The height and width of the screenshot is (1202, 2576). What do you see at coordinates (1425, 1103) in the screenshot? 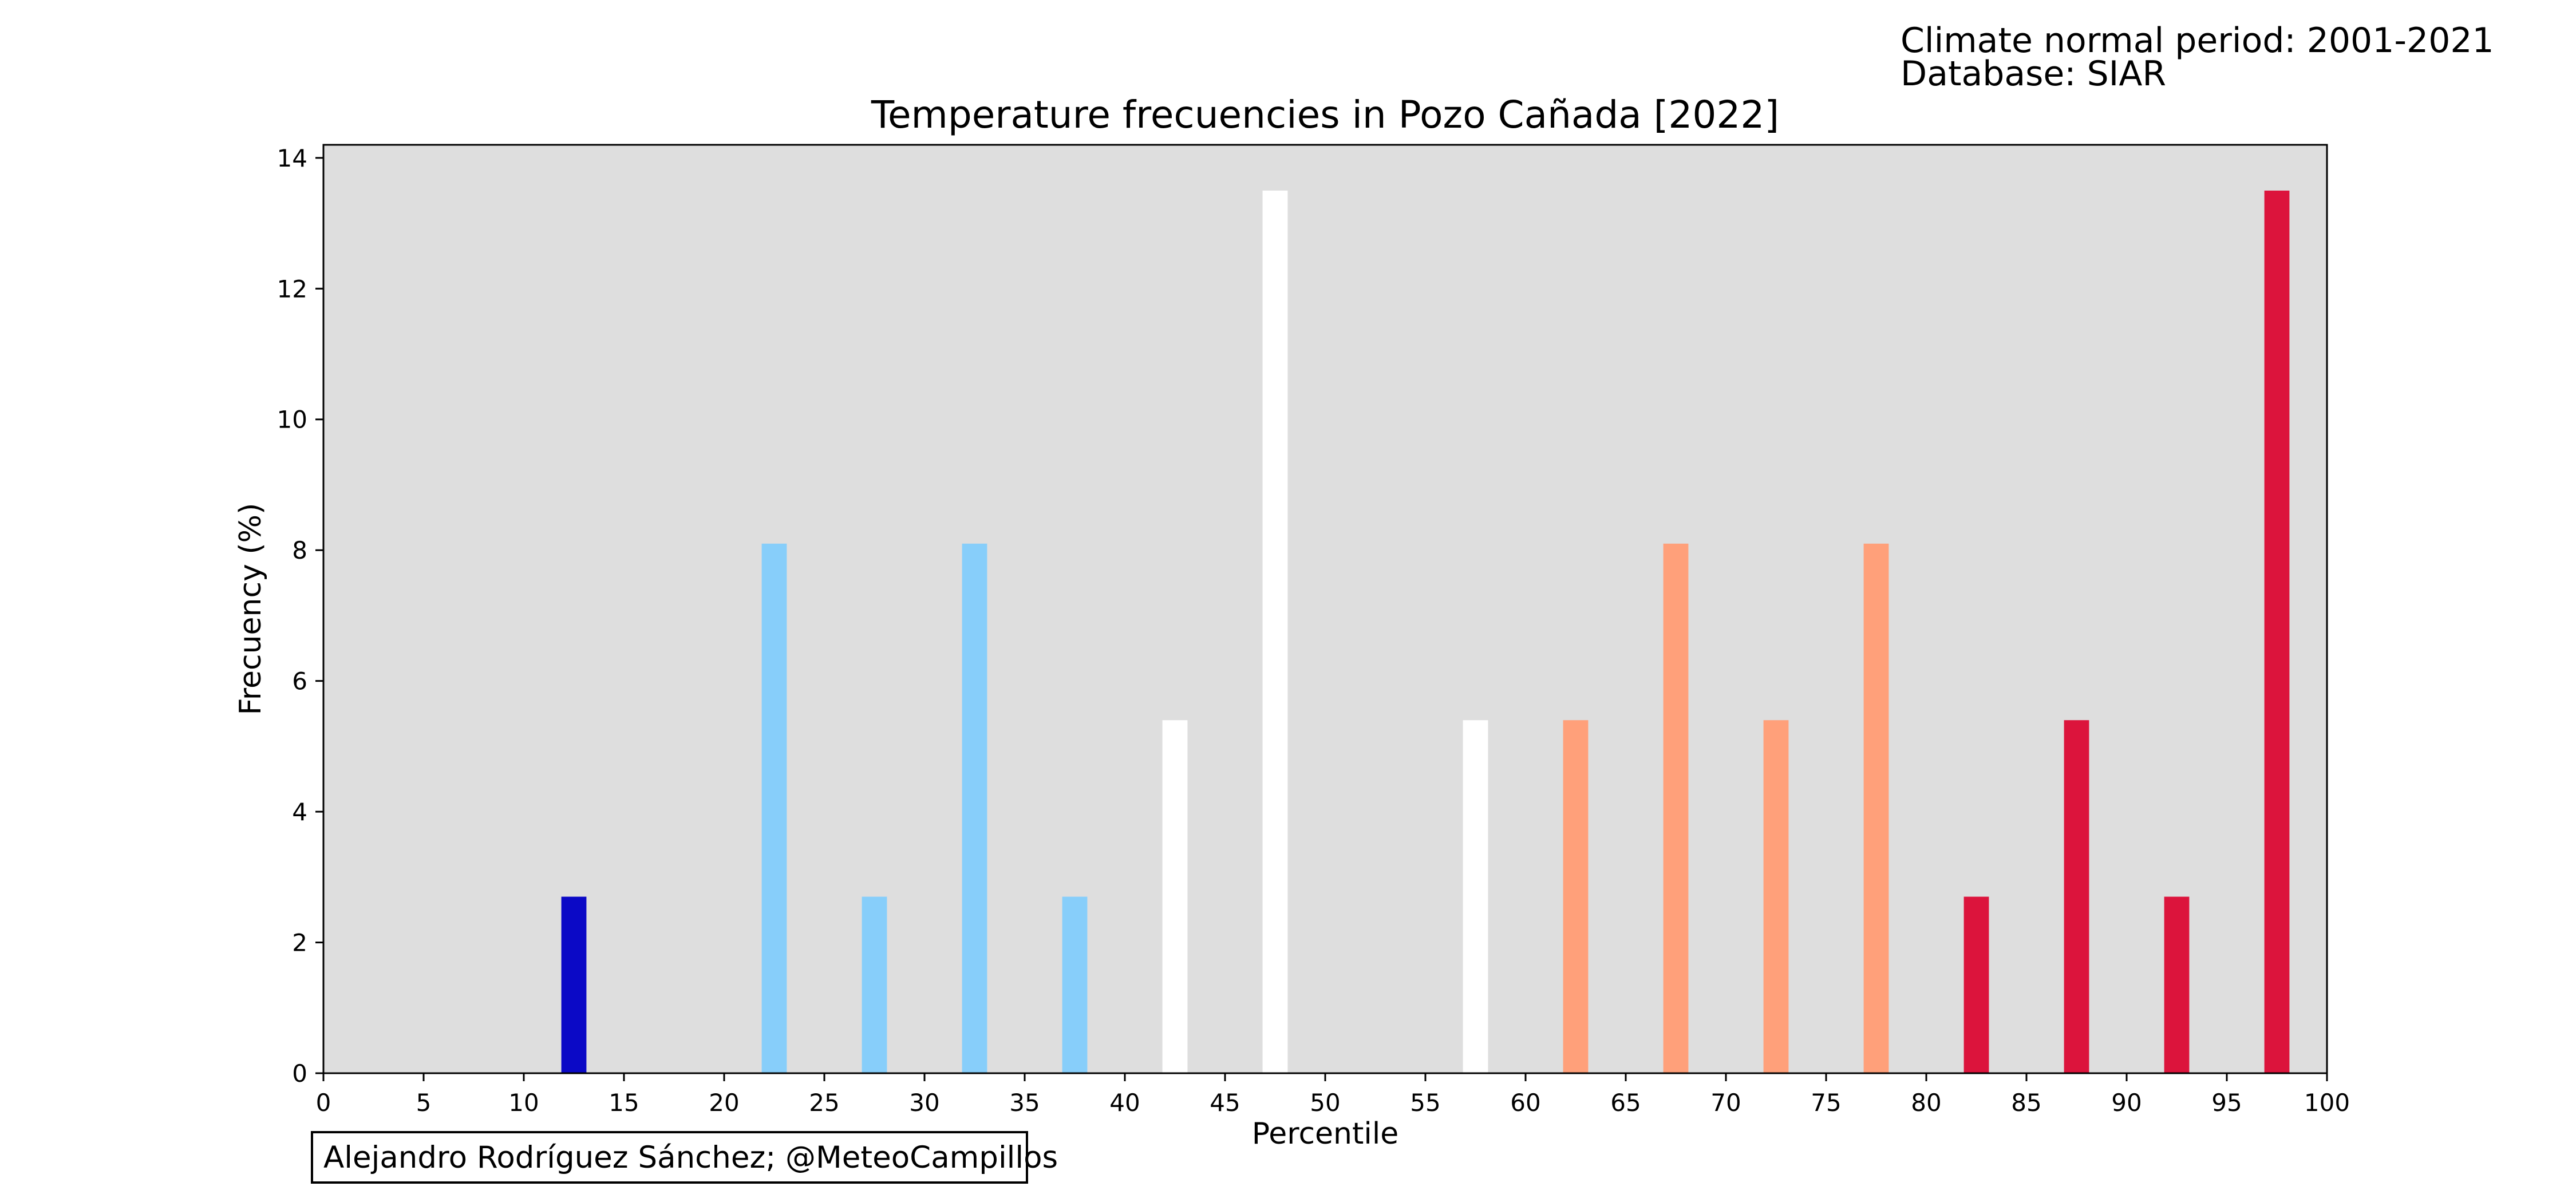
I see `x-tick-label: 55` at bounding box center [1425, 1103].